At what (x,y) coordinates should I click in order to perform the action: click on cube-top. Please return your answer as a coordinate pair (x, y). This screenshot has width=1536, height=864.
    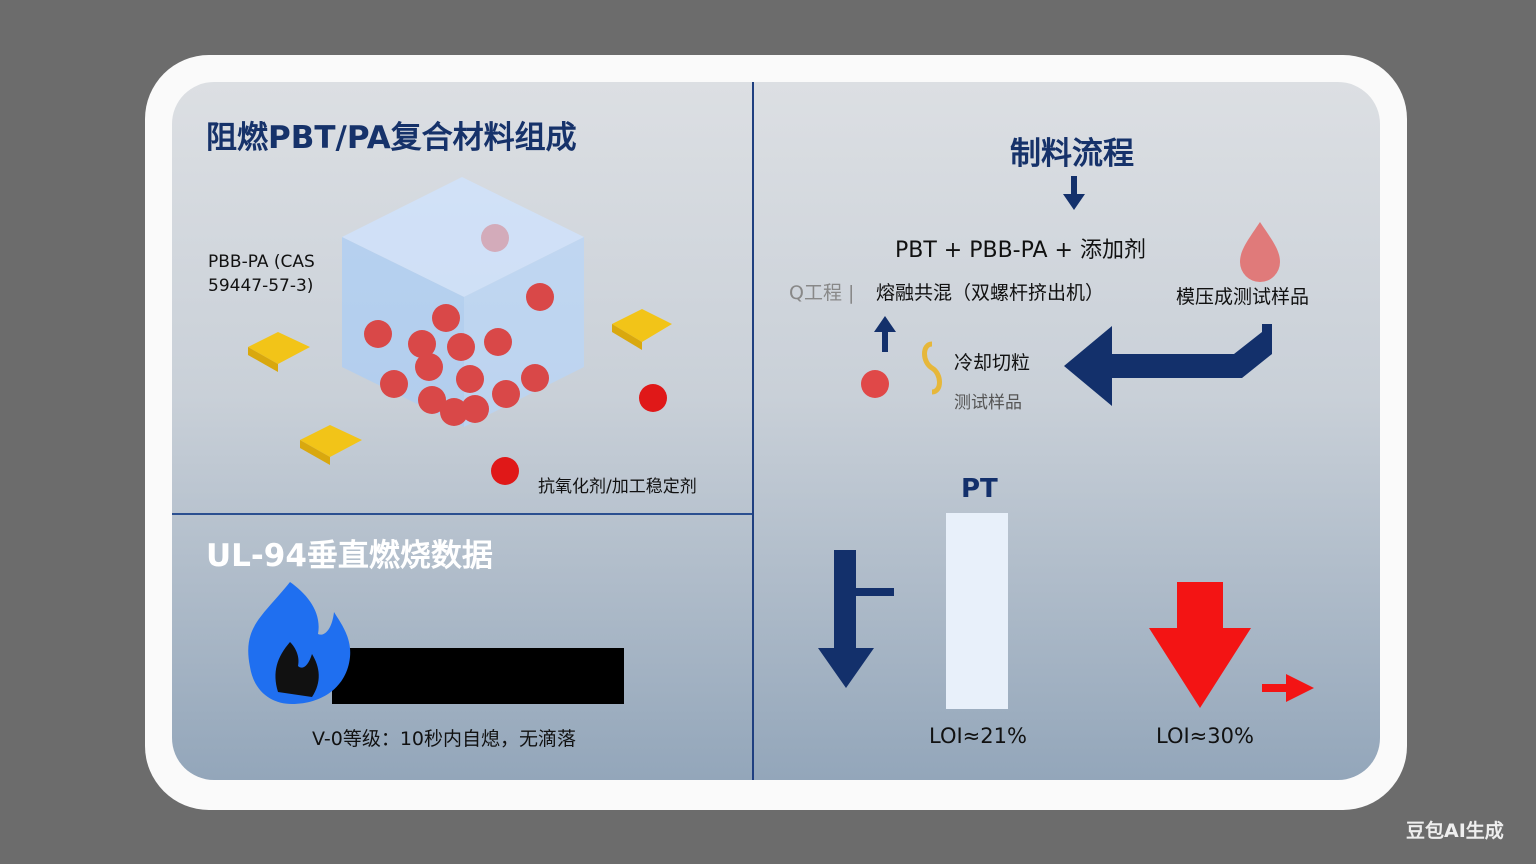
    Looking at the image, I should click on (463, 237).